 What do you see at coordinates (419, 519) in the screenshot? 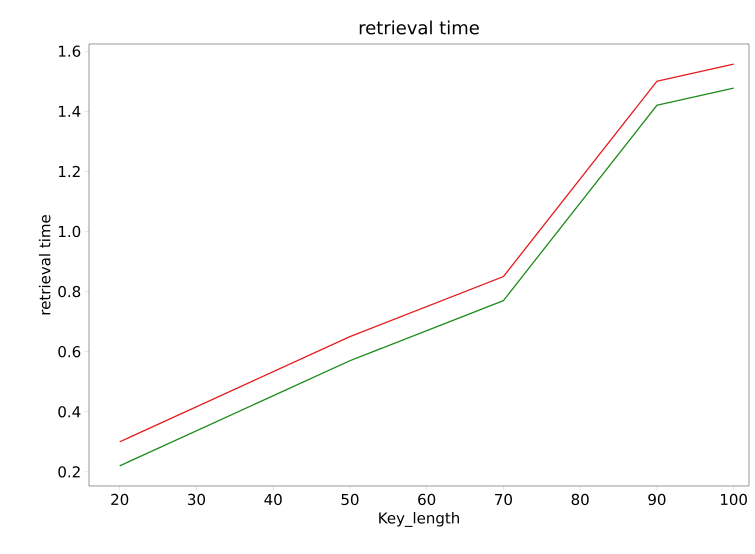
I see `x-axis-title: Key_length` at bounding box center [419, 519].